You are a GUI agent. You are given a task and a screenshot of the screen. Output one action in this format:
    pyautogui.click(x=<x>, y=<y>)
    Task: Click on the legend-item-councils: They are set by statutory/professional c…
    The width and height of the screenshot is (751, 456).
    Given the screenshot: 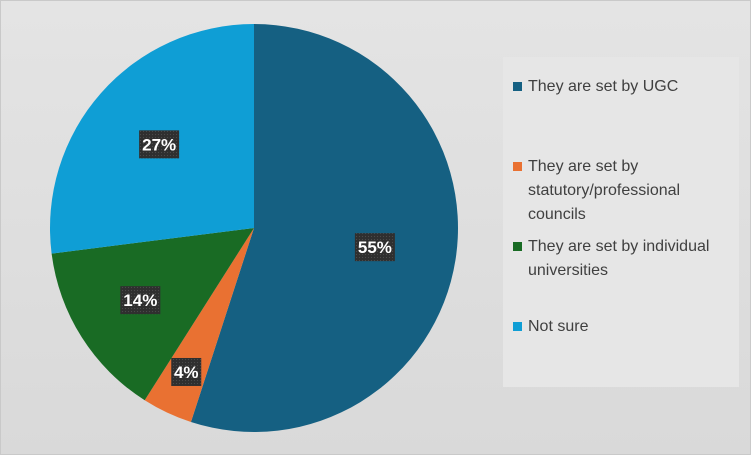 What is the action you would take?
    pyautogui.click(x=615, y=191)
    